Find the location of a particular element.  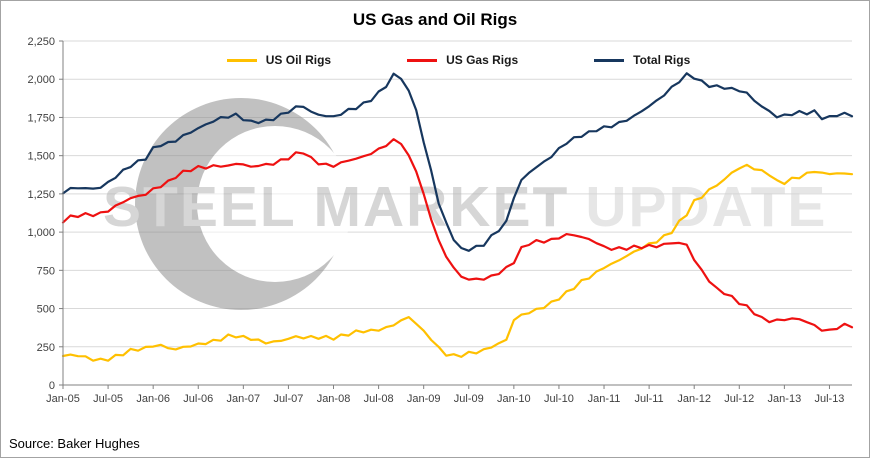

x-axis-label: Jul-10 is located at coordinates (559, 399).